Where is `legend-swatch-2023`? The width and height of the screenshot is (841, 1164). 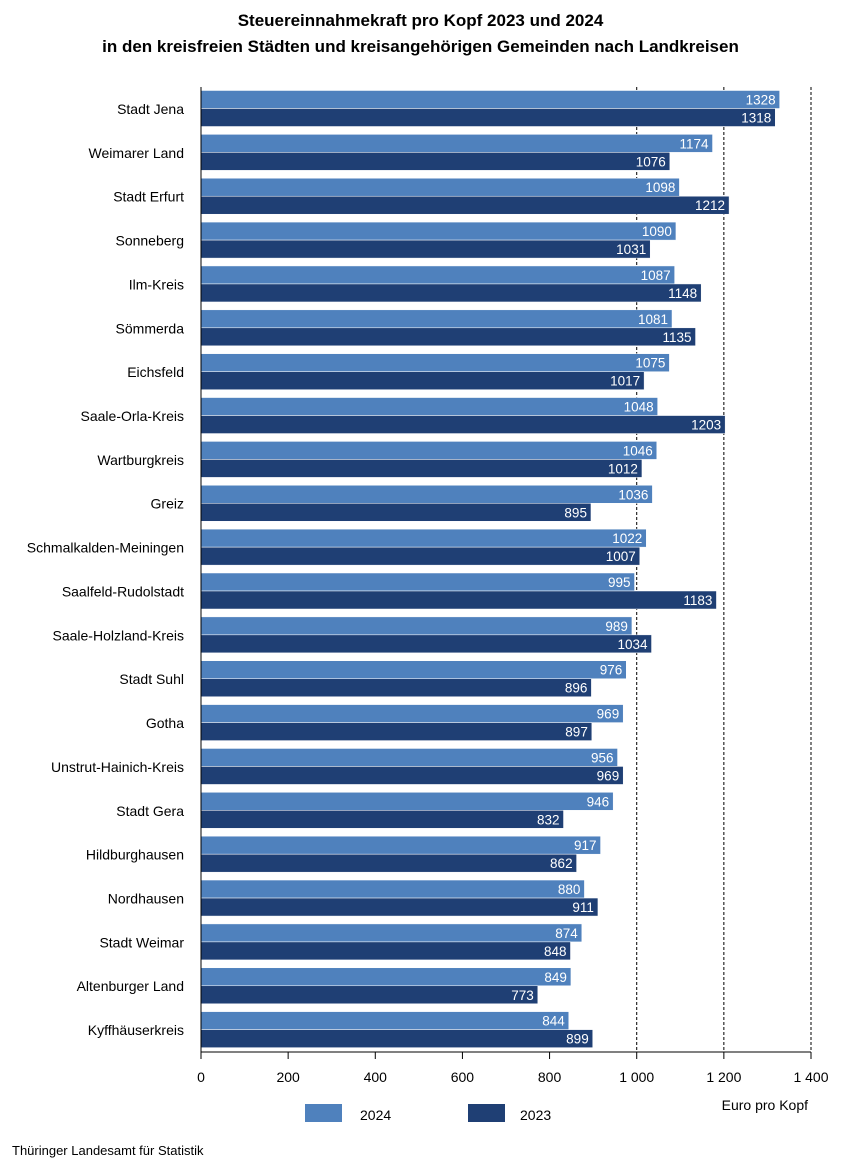 legend-swatch-2023 is located at coordinates (486, 1113).